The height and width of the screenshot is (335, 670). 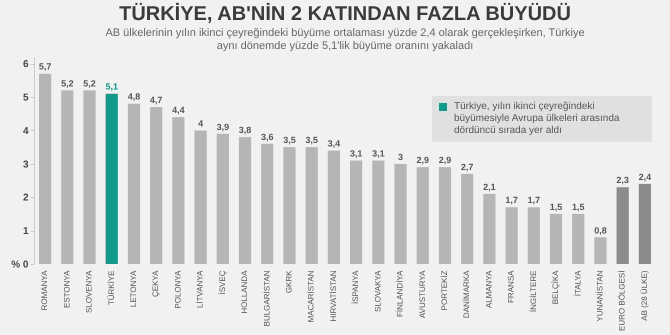 I want to click on data-label: 2,7, so click(x=467, y=167).